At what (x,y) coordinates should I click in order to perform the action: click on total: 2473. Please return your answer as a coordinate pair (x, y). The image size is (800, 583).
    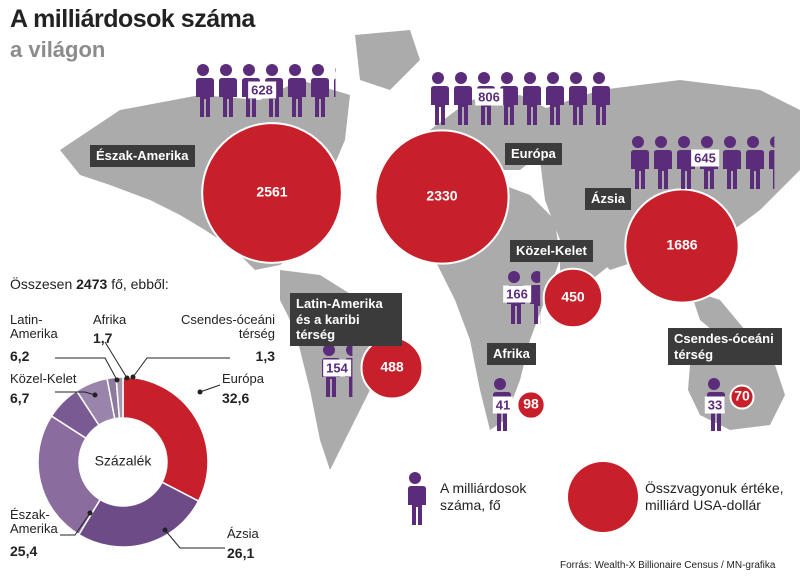
    Looking at the image, I should click on (92, 284).